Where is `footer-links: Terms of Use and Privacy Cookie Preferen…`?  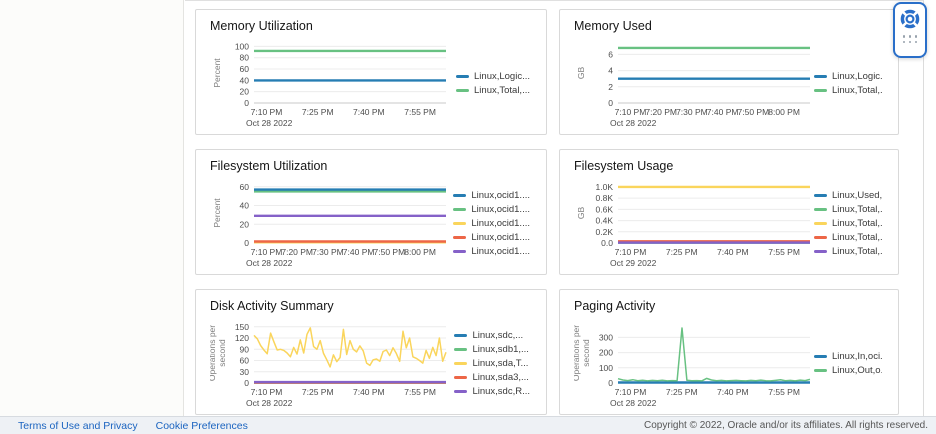 footer-links: Terms of Use and Privacy Cookie Preferen… is located at coordinates (133, 426).